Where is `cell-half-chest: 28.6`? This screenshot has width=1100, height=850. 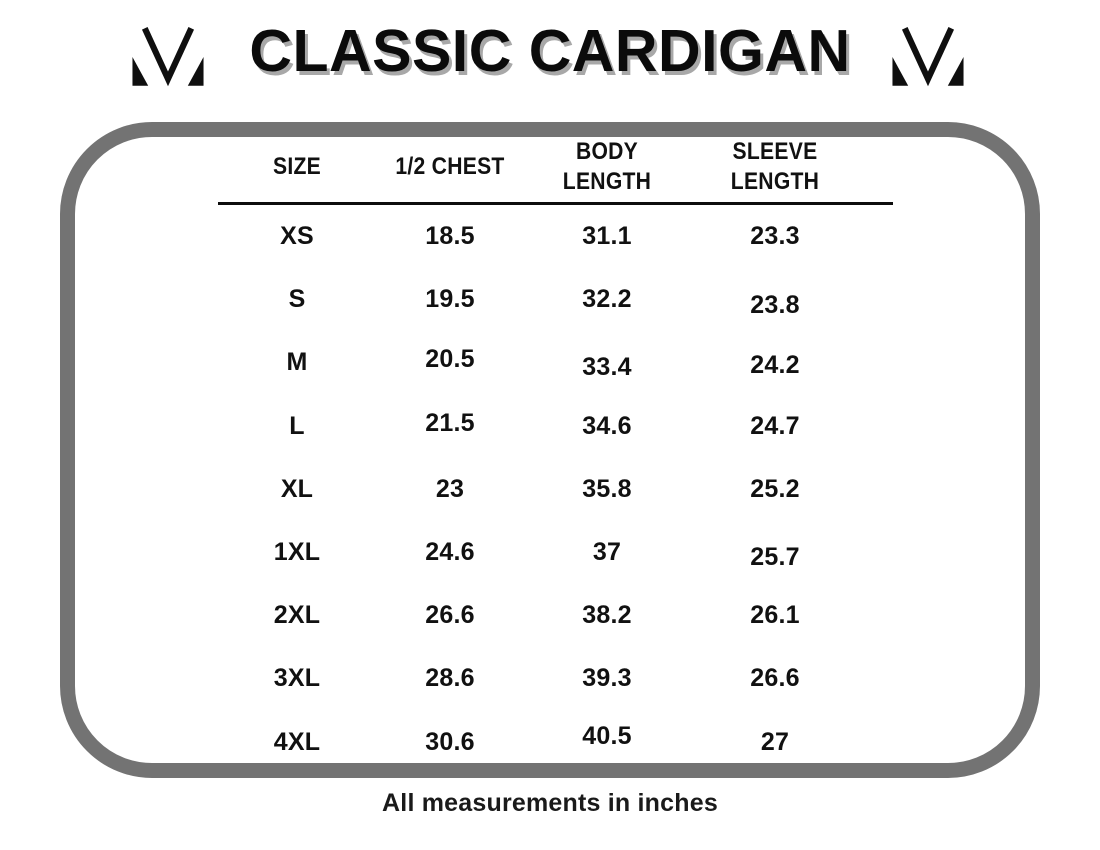 cell-half-chest: 28.6 is located at coordinates (450, 678).